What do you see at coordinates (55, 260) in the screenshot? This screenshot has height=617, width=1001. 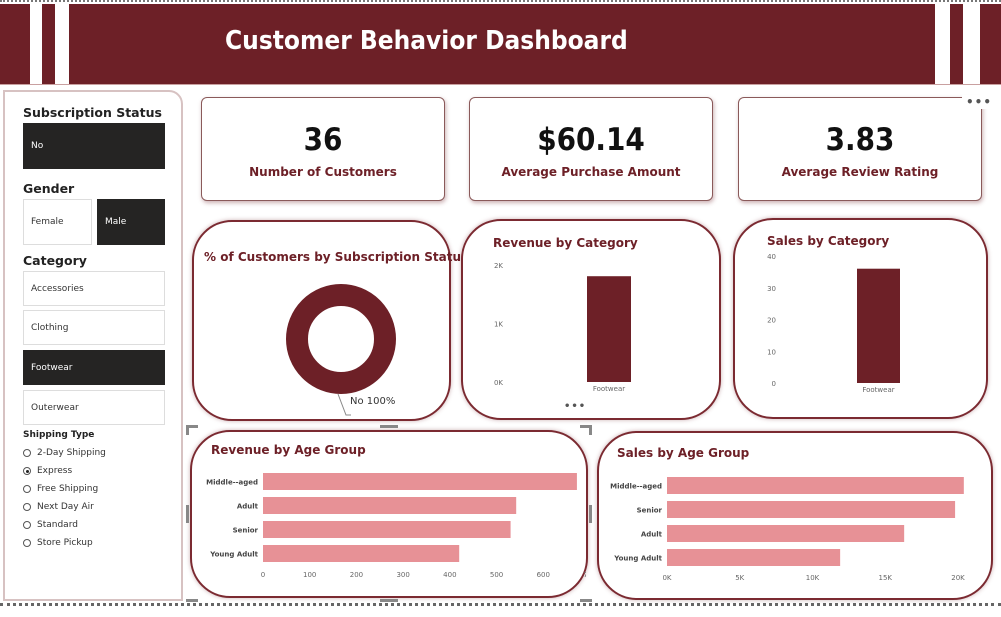 I see `category-heading: Category` at bounding box center [55, 260].